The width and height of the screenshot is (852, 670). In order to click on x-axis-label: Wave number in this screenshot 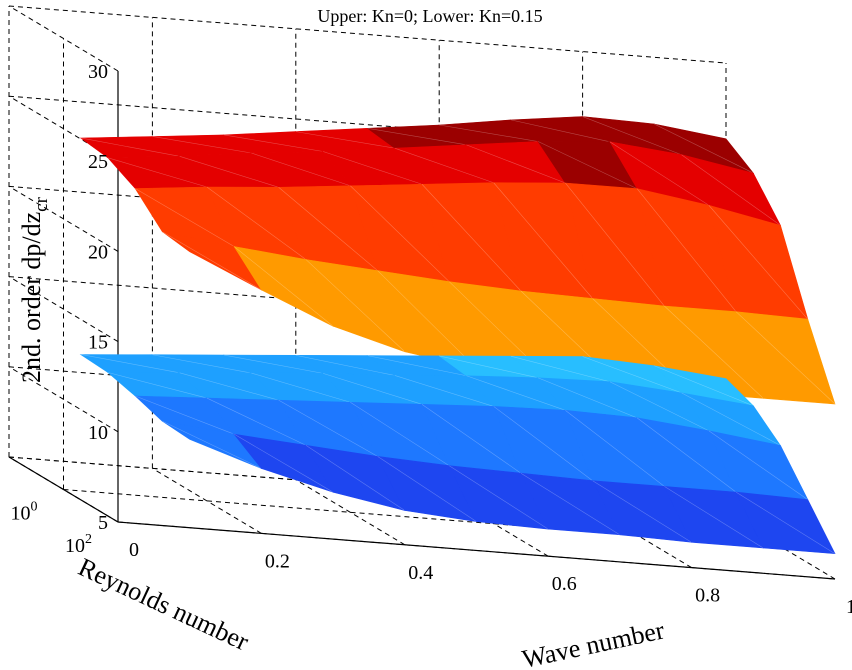, I will do `click(594, 642)`.